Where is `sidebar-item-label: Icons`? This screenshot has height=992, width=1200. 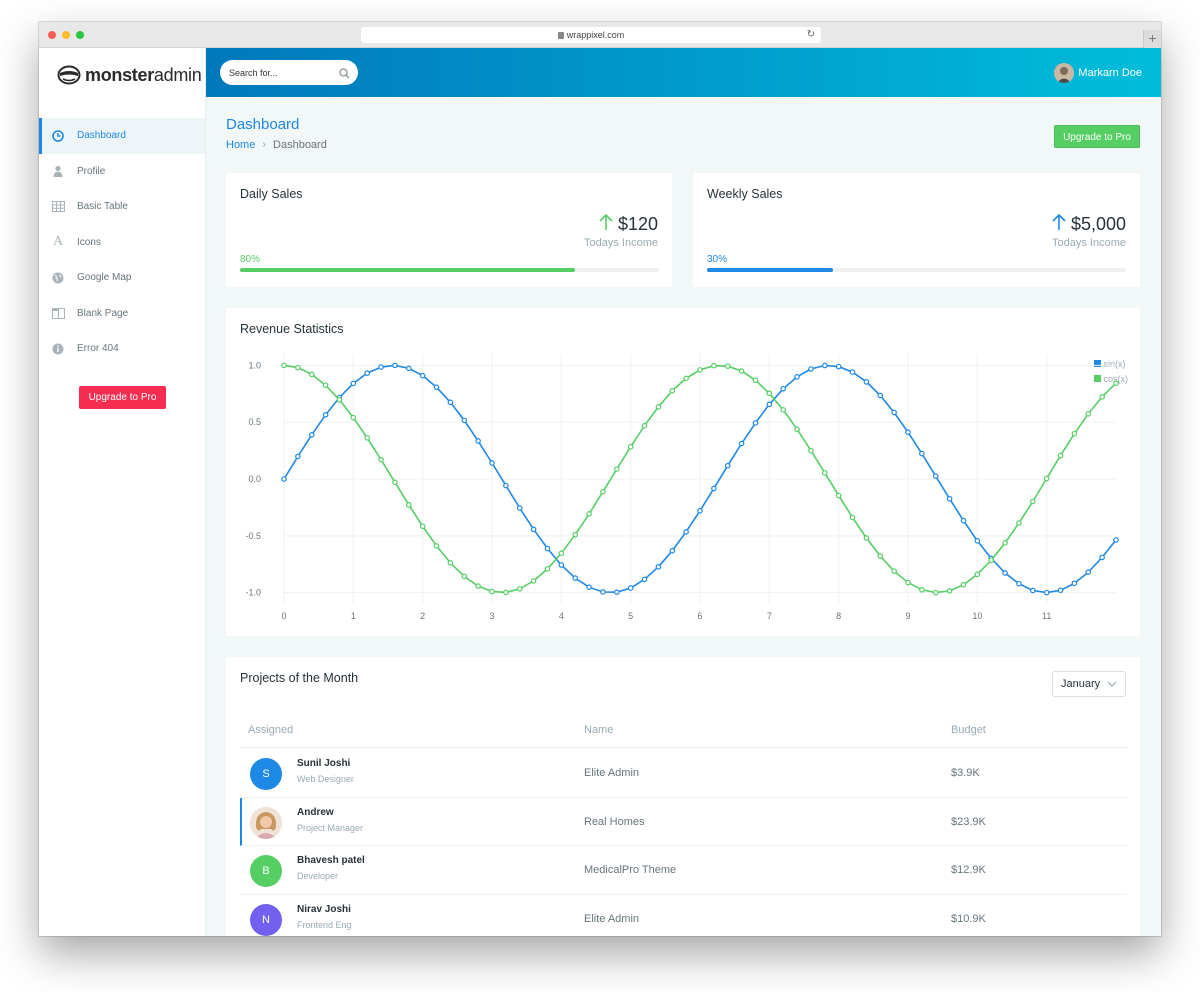
sidebar-item-label: Icons is located at coordinates (89, 242).